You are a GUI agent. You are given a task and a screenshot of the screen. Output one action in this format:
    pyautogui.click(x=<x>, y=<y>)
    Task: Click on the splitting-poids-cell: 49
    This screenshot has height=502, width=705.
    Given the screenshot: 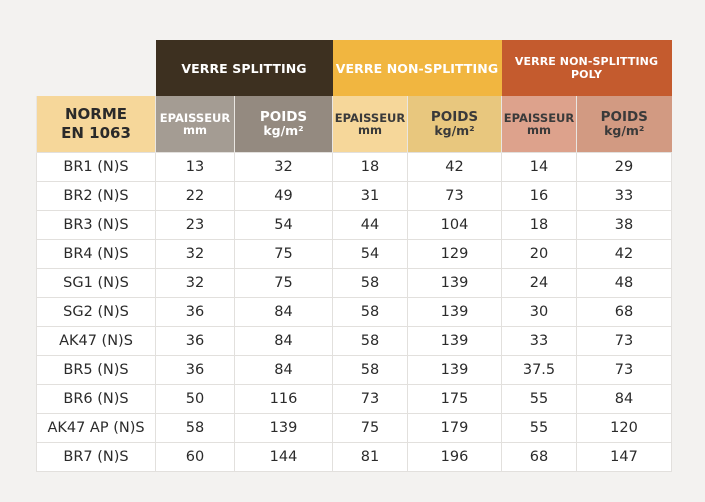 What is the action you would take?
    pyautogui.click(x=283, y=196)
    